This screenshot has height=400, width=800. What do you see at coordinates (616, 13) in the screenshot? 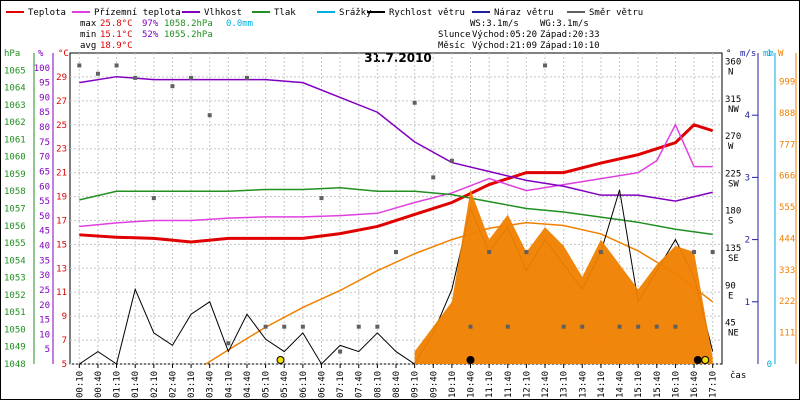
I see `legend-label-7: Směr větru` at bounding box center [616, 13].